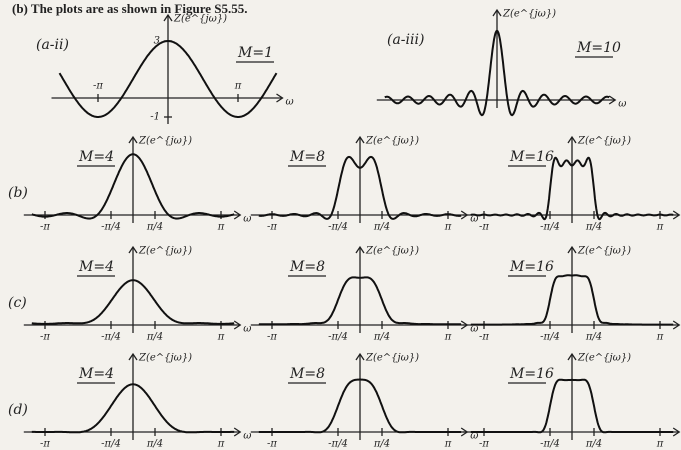 This screenshot has height=450, width=681. Describe the element at coordinates (52, 45) in the screenshot. I see `panel-tag: (a-ii)` at that location.